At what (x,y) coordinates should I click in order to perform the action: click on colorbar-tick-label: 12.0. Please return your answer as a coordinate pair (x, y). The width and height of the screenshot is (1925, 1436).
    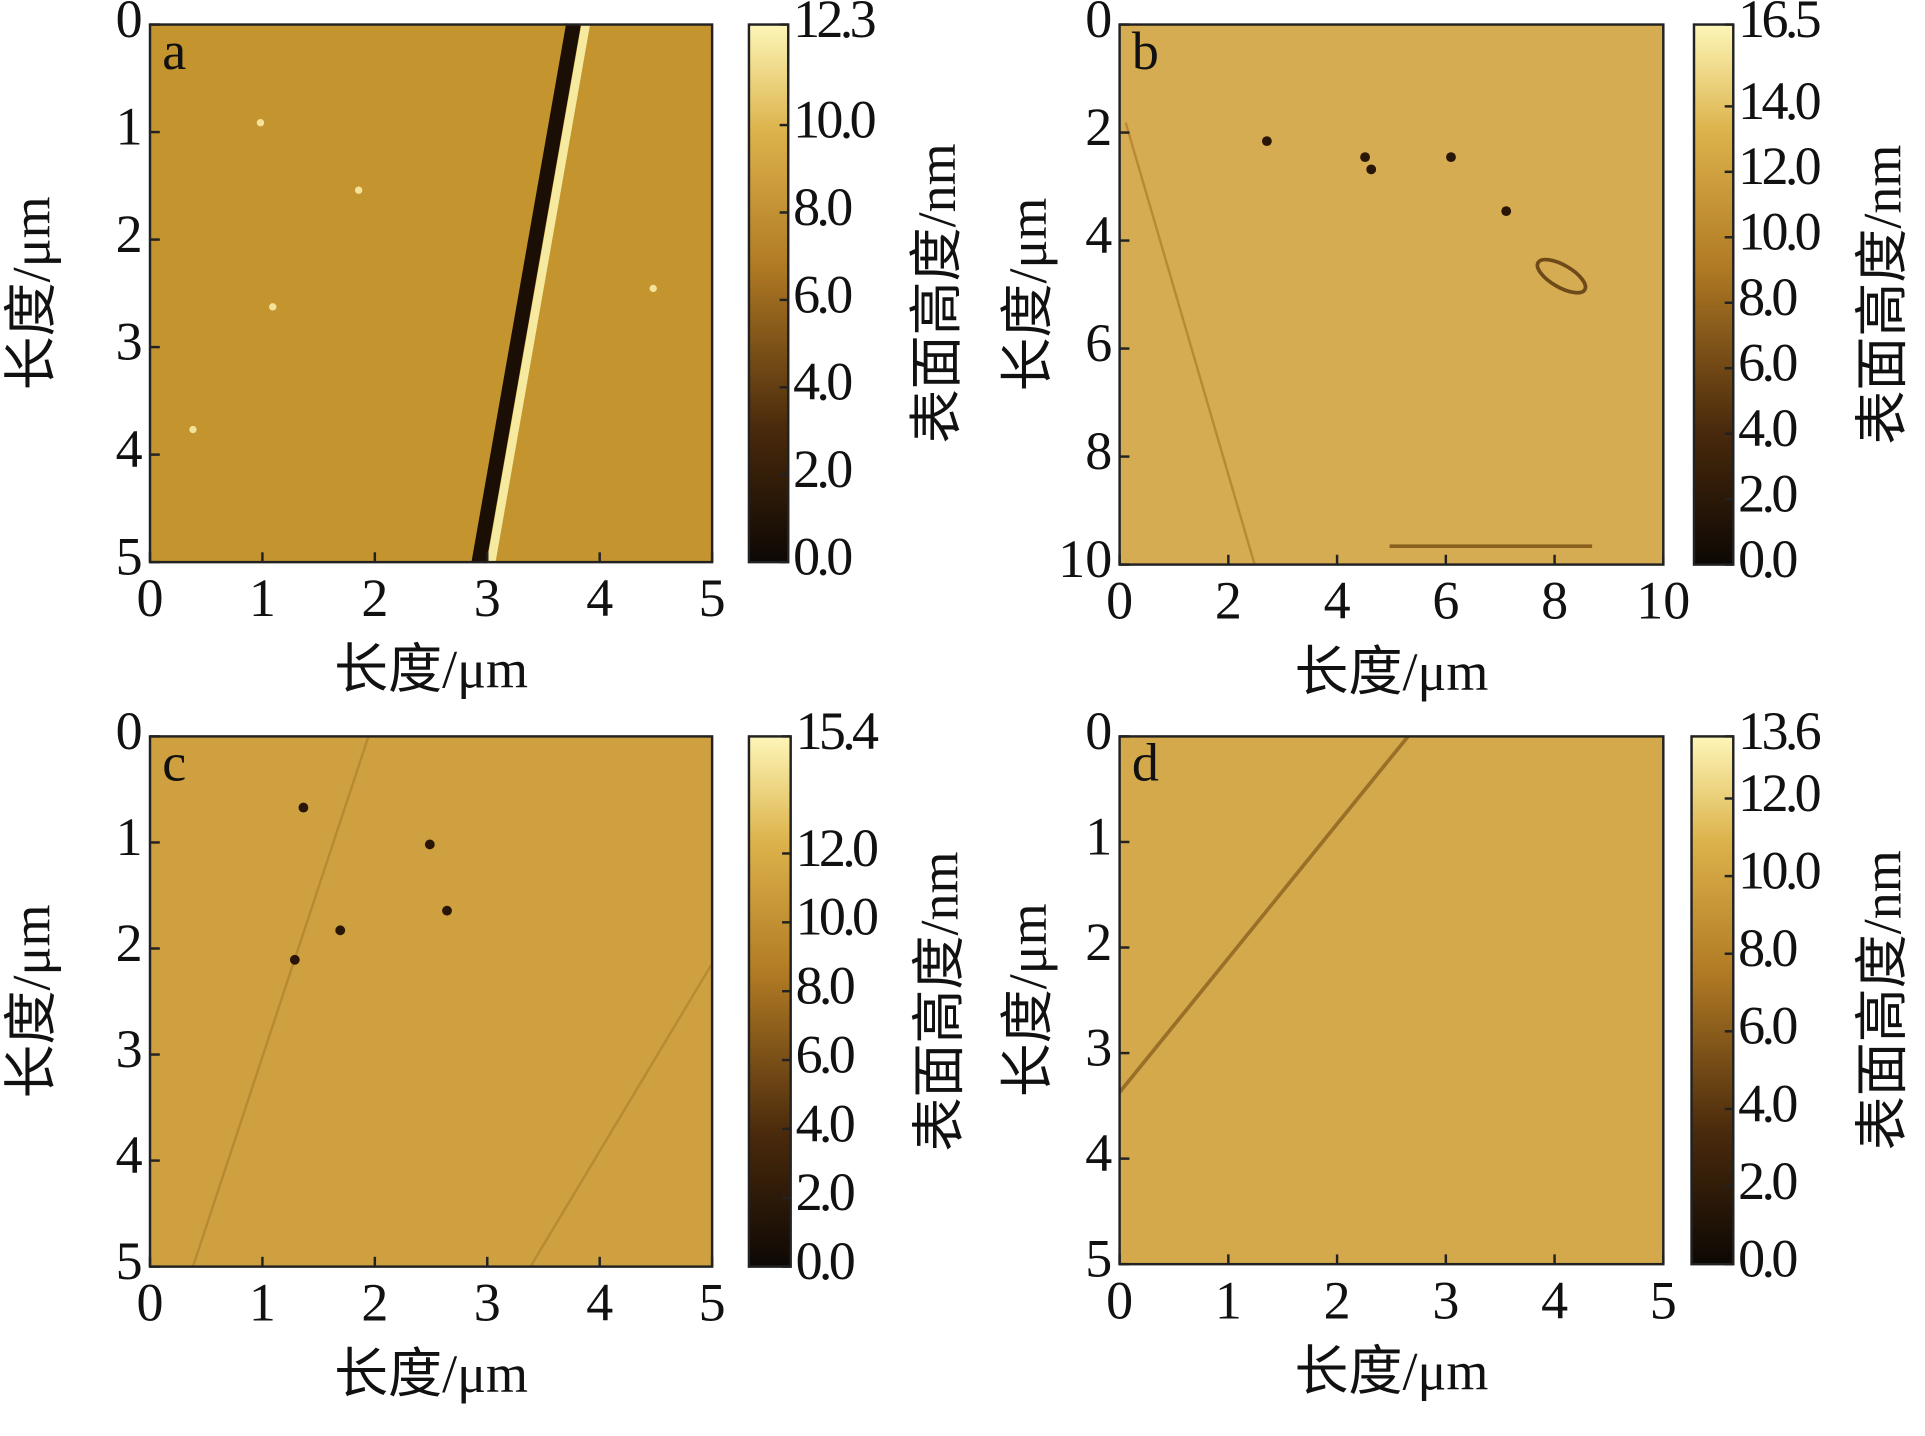
    Looking at the image, I should click on (1778, 166).